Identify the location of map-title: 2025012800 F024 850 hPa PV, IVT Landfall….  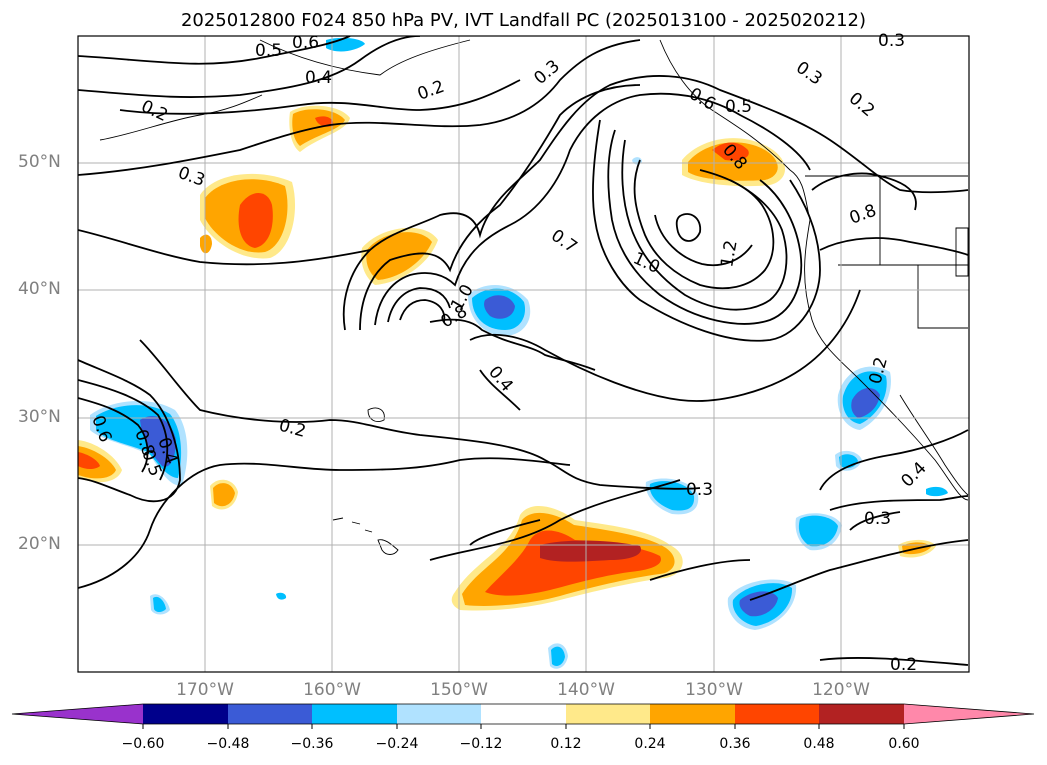
(523, 20).